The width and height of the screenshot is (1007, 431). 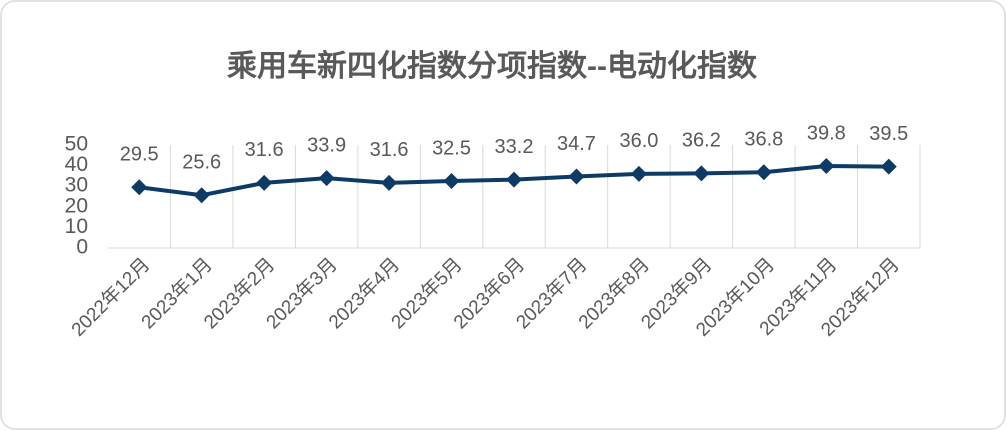 I want to click on data-label: 34.7, so click(x=576, y=144).